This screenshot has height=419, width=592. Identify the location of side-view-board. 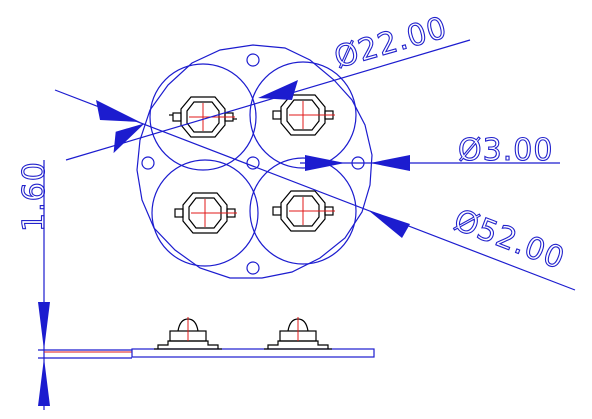
(253, 353).